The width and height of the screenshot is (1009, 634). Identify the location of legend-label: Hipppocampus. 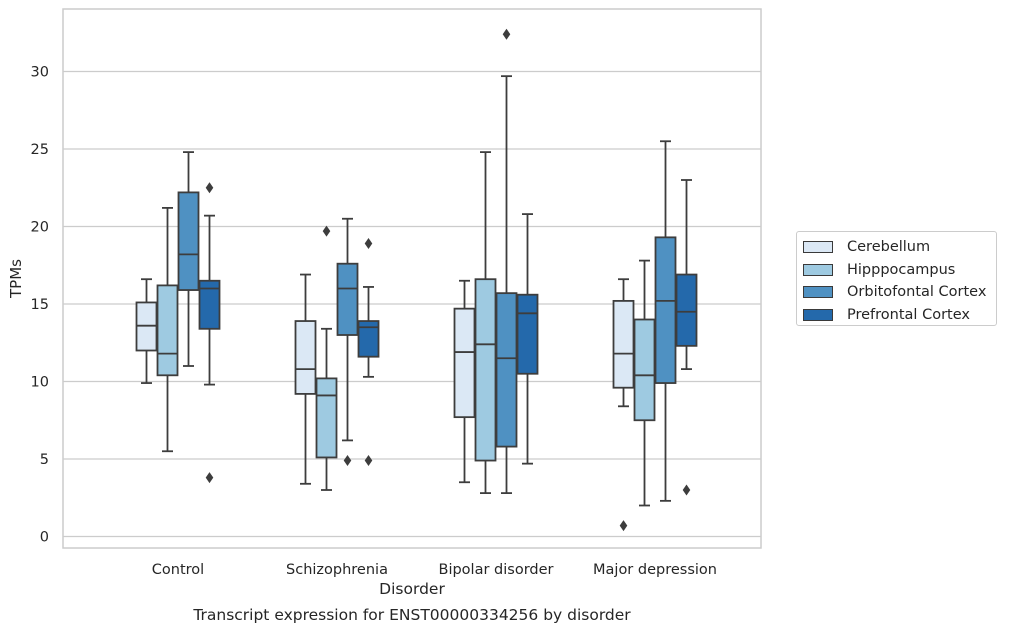
(901, 269).